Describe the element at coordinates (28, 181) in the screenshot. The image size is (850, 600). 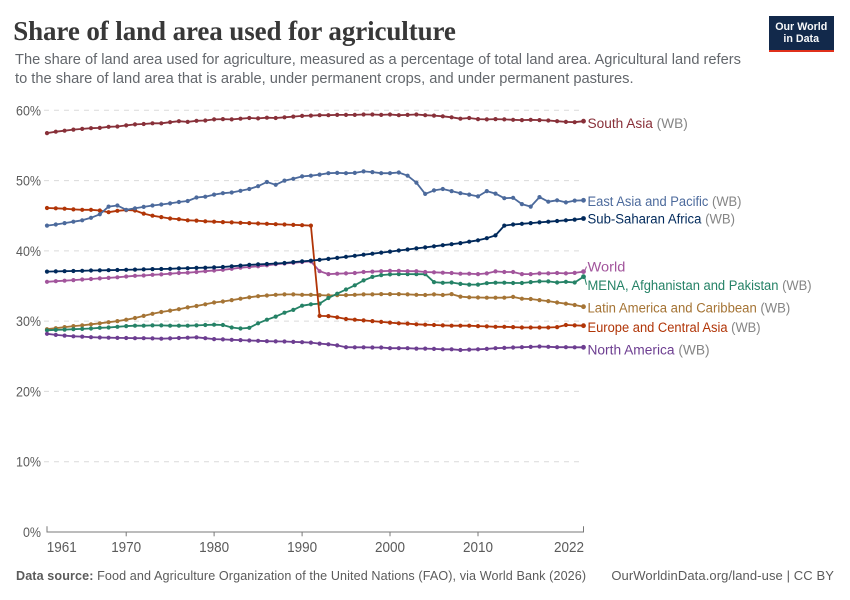
I see `svg-text: 50%` at that location.